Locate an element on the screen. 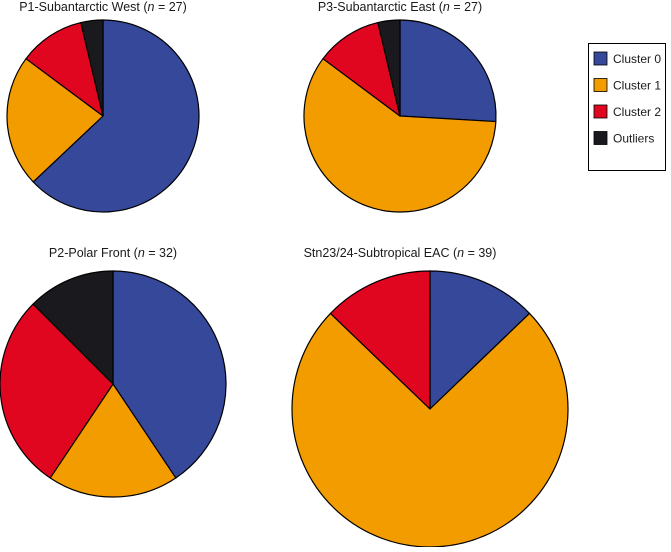 The height and width of the screenshot is (552, 671). legend: Cluster 0 Cluster 1 Cluster 2 Outliers is located at coordinates (627, 107).